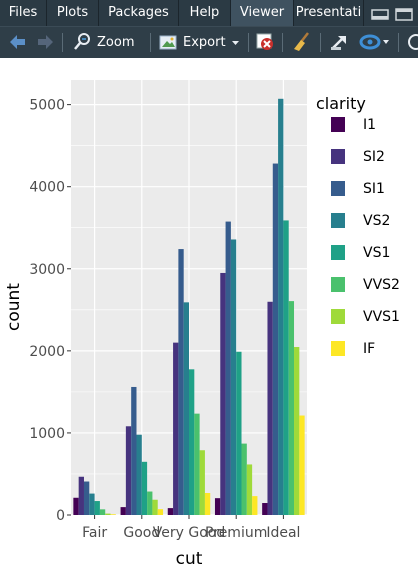 This screenshot has height=564, width=418. I want to click on legend-key-i1, so click(338, 124).